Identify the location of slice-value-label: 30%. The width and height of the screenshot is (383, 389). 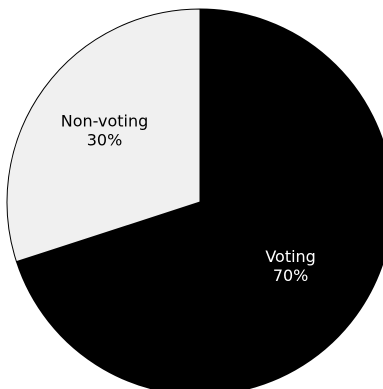
(105, 140).